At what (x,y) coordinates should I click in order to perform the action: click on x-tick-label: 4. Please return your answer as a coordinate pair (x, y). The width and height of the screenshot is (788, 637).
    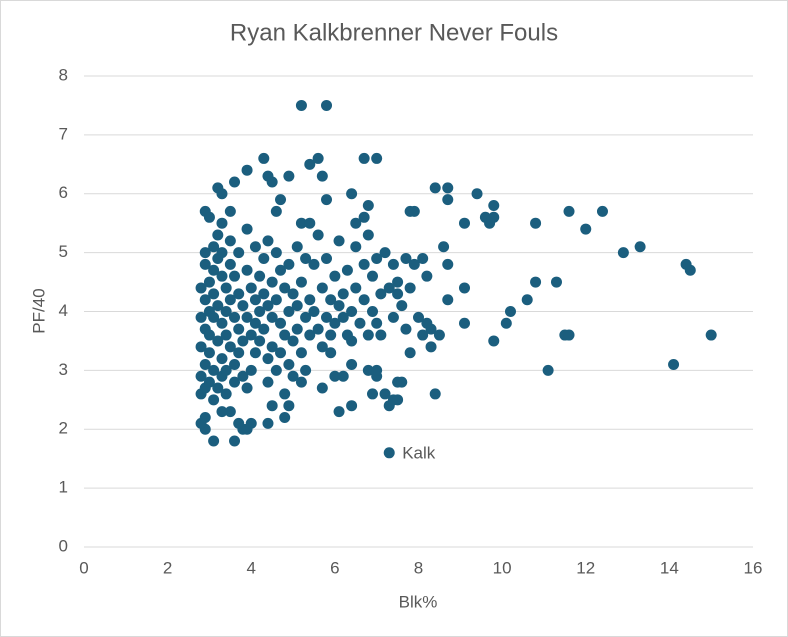
    Looking at the image, I should click on (251, 567).